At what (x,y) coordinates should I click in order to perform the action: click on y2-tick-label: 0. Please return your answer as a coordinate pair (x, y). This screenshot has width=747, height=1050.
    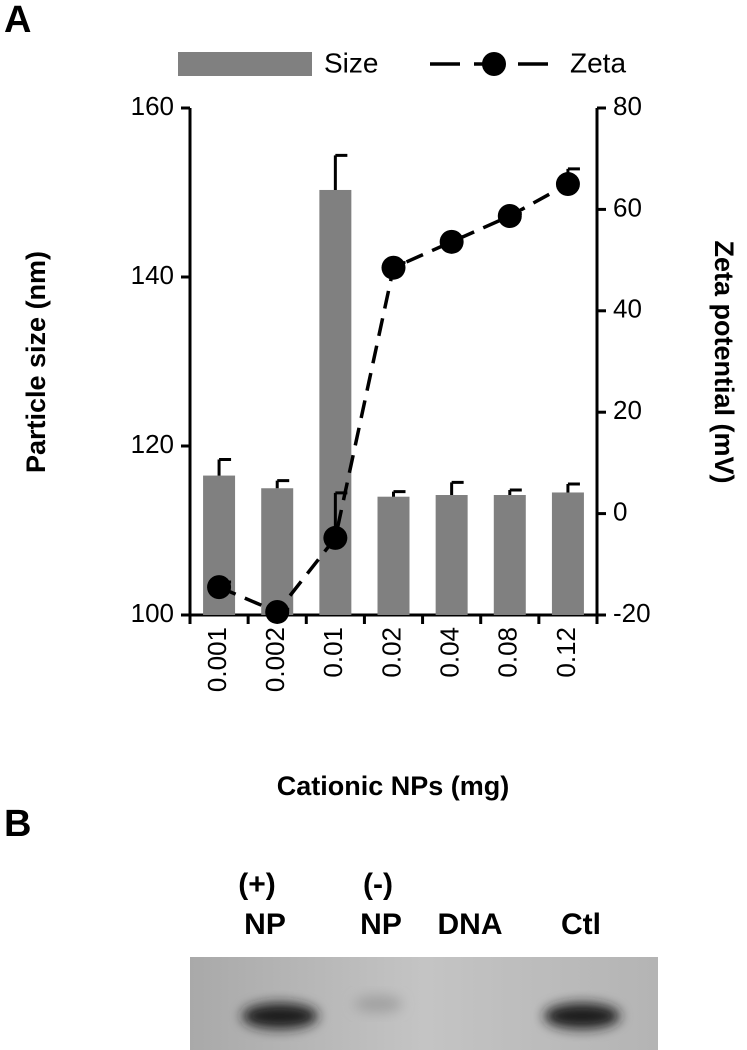
    Looking at the image, I should click on (620, 511).